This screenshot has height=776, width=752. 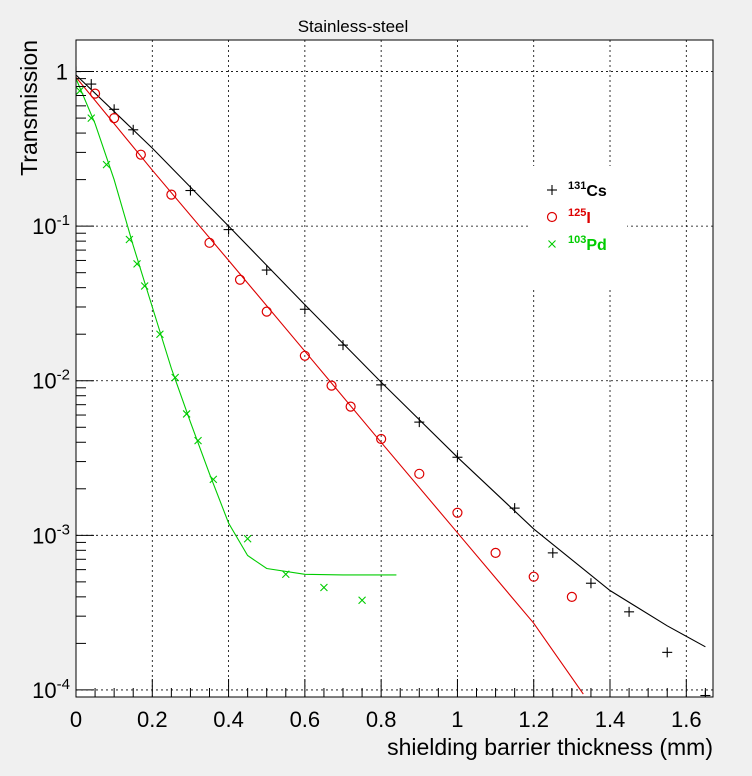 What do you see at coordinates (579, 217) in the screenshot?
I see `legend-entry-i: 125I` at bounding box center [579, 217].